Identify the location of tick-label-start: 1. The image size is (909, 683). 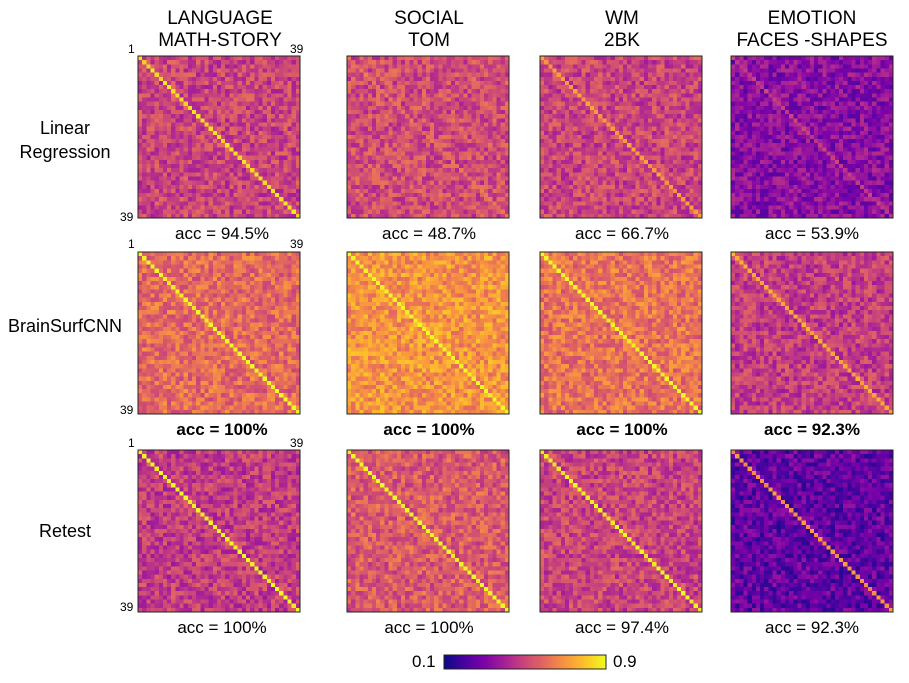
(131, 49).